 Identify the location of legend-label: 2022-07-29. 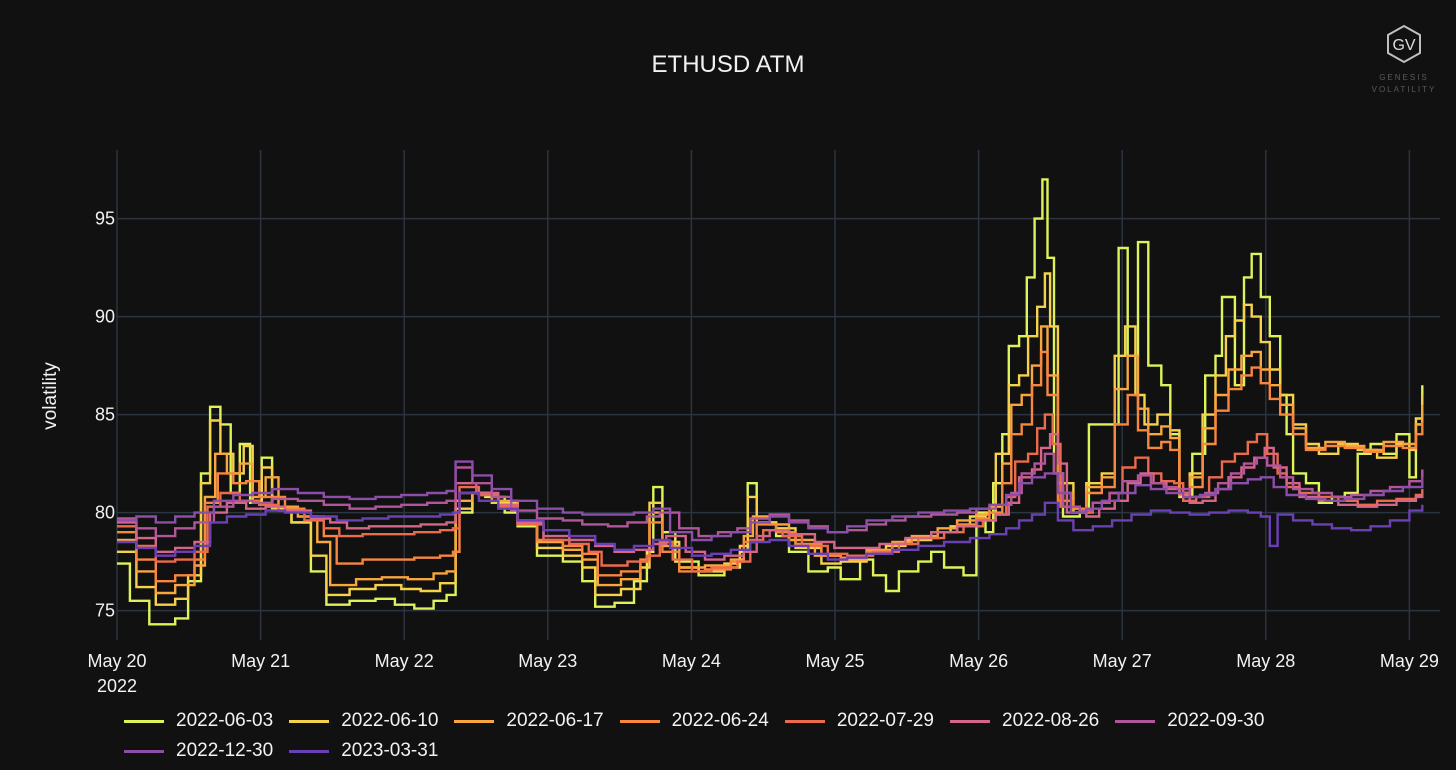
(885, 720).